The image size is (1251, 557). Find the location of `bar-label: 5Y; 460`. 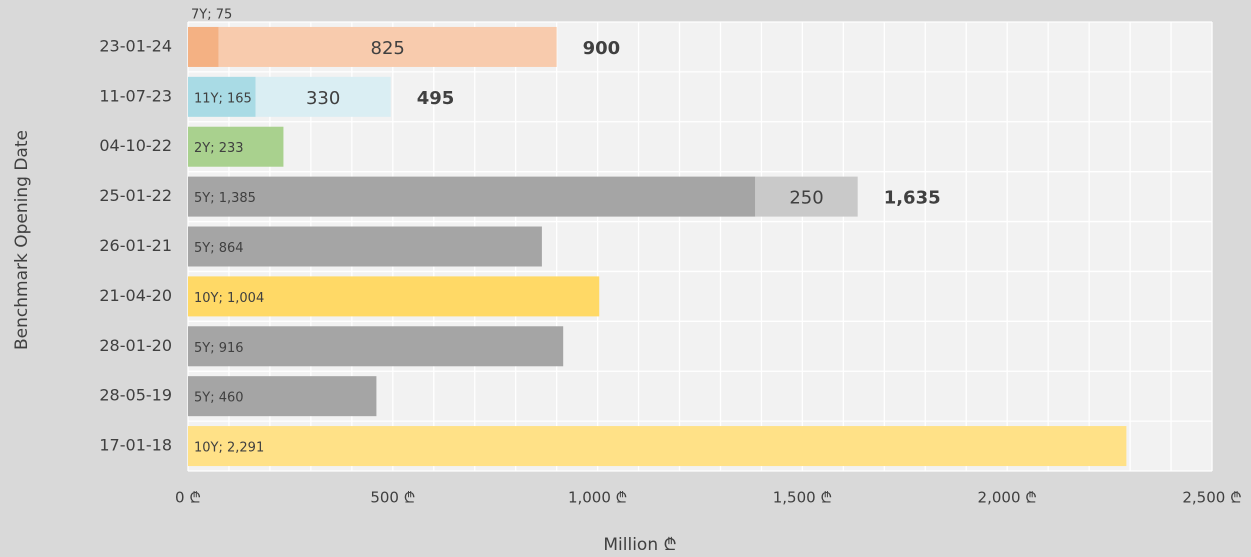

bar-label: 5Y; 460 is located at coordinates (219, 398).